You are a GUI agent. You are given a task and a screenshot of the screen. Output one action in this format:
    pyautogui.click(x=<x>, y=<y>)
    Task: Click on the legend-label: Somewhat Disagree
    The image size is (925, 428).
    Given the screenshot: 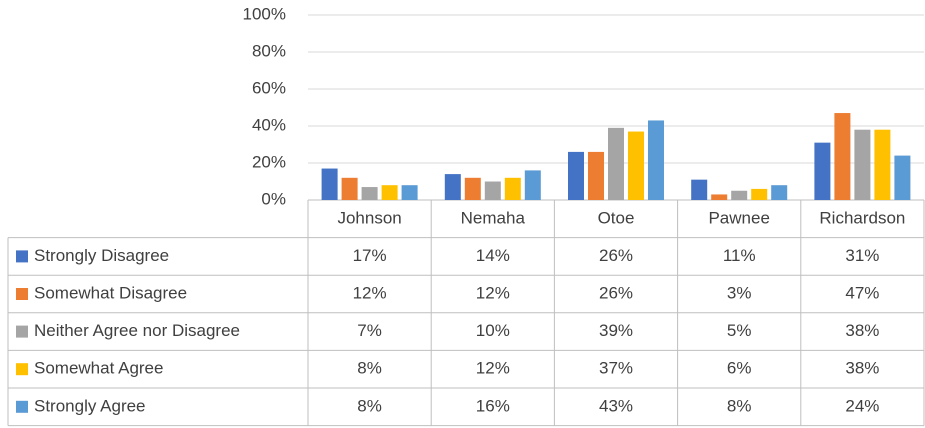 What is the action you would take?
    pyautogui.click(x=110, y=292)
    